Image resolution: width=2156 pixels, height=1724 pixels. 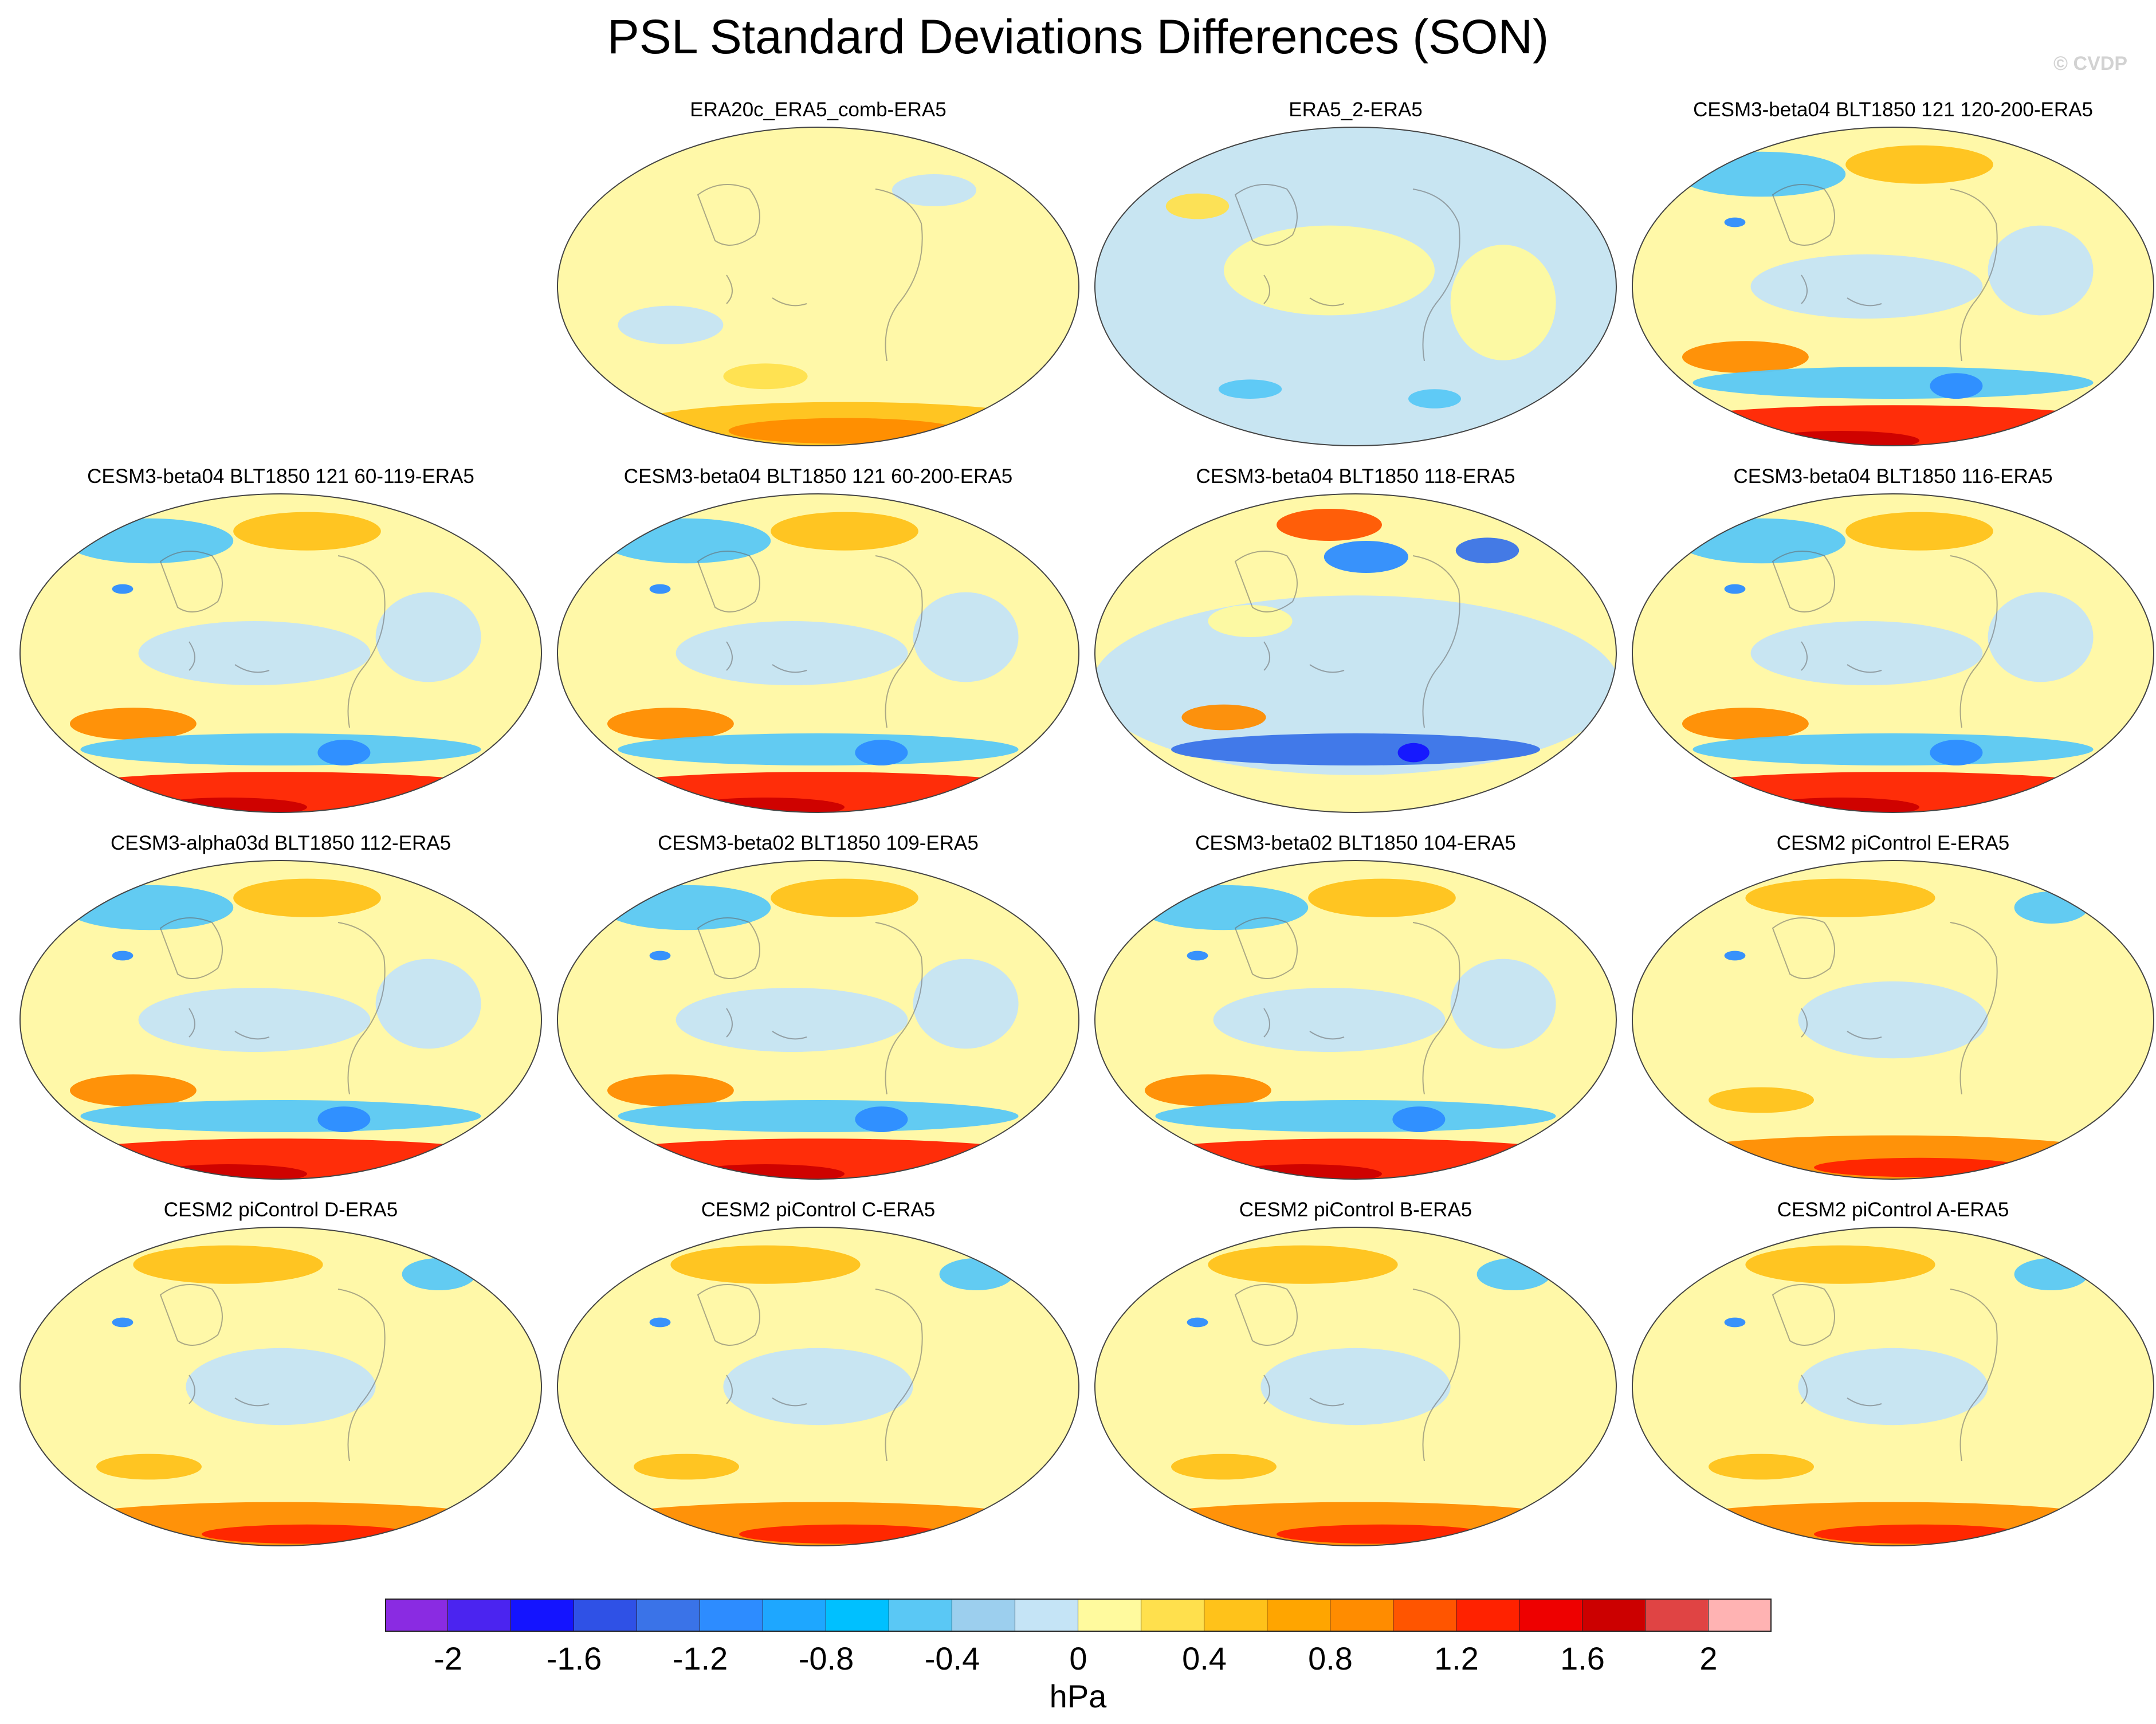 I want to click on colorbar-tick-label: -1.2, so click(x=700, y=1658).